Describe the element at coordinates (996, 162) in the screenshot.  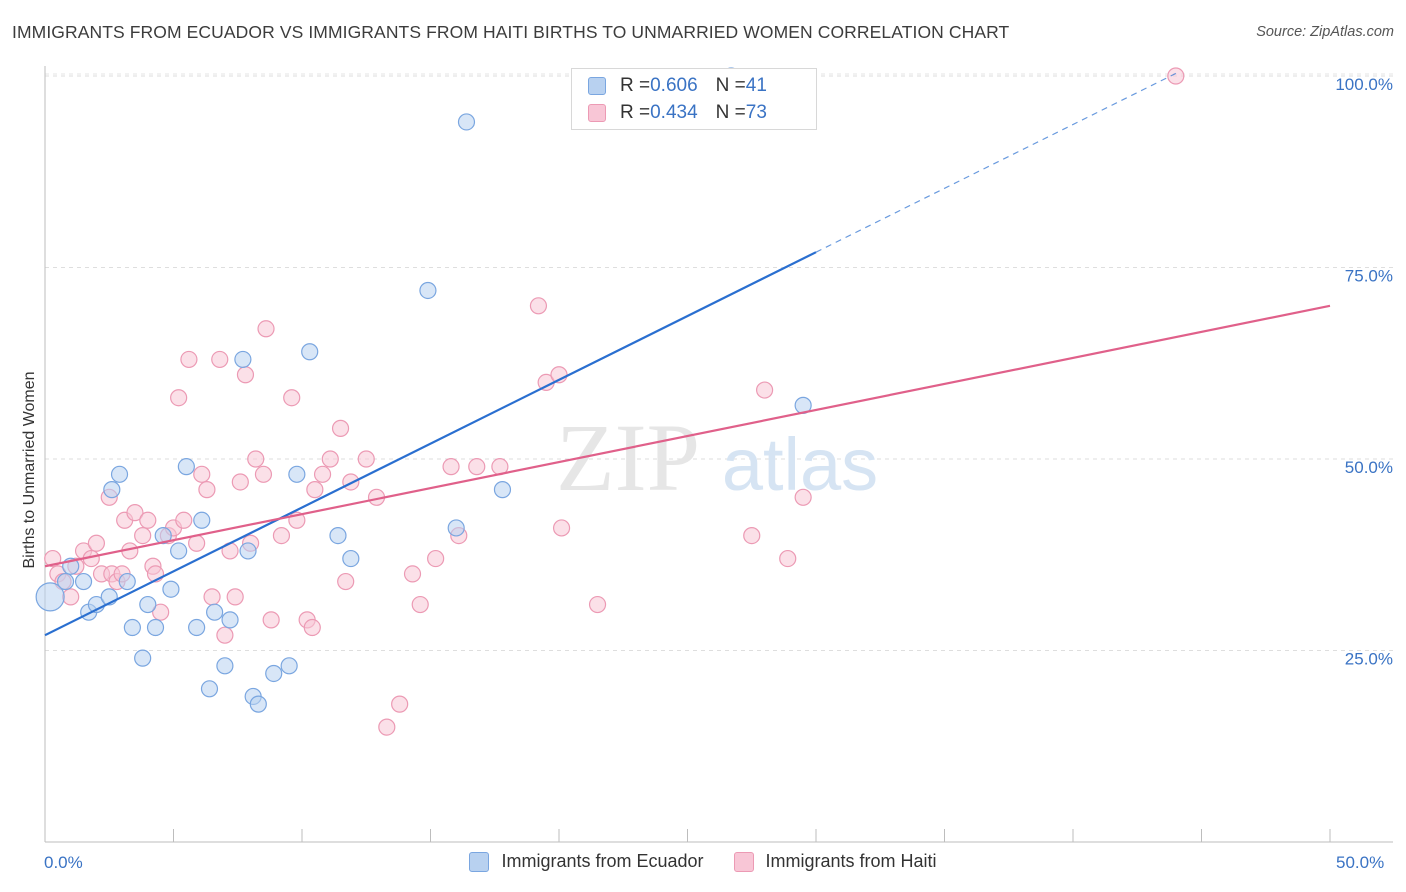
I see `trend-line-extension-ecuador` at that location.